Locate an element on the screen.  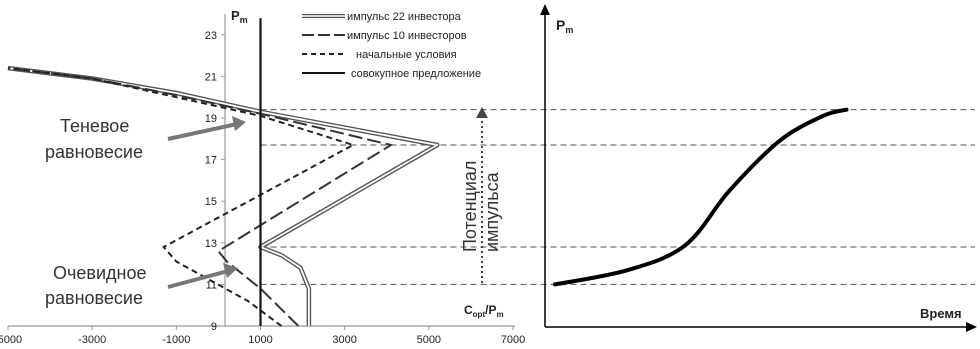
left-x-ticks: -5000 -3000 -1000 1000 3000 5000 7000 is located at coordinates (262, 336).